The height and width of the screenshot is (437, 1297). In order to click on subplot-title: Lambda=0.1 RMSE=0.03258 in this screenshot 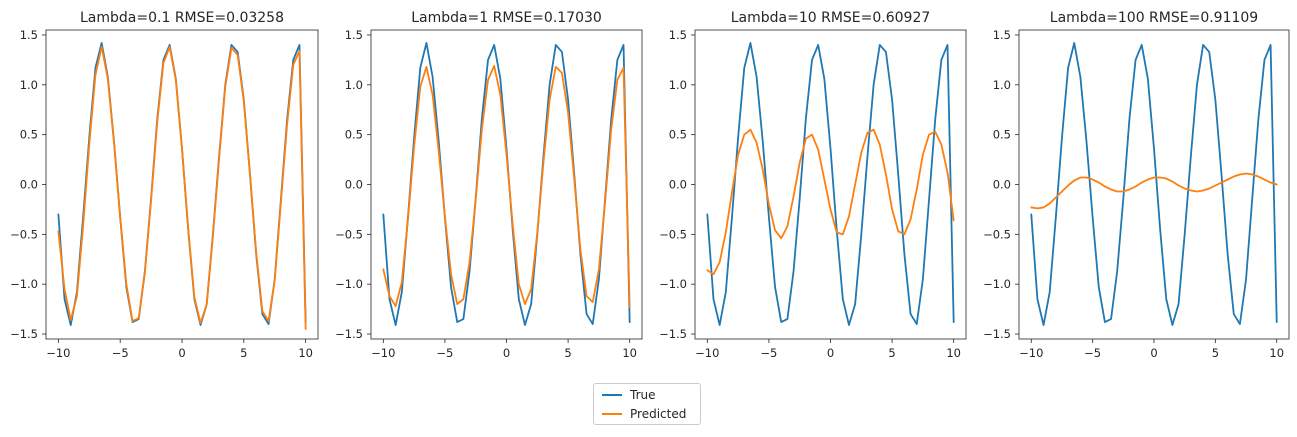, I will do `click(182, 18)`.